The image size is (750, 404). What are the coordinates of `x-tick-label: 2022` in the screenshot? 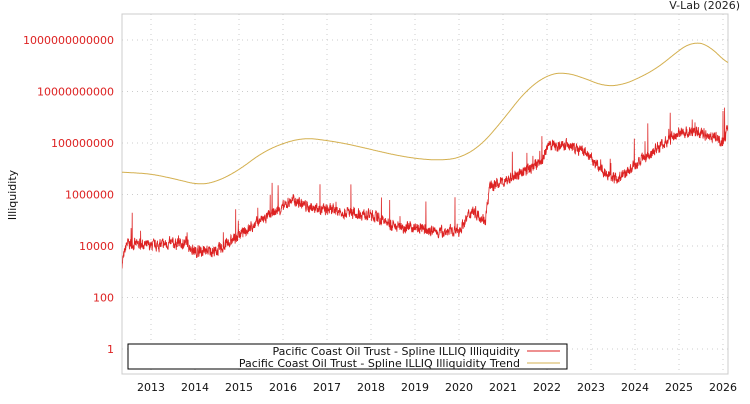 It's located at (547, 387).